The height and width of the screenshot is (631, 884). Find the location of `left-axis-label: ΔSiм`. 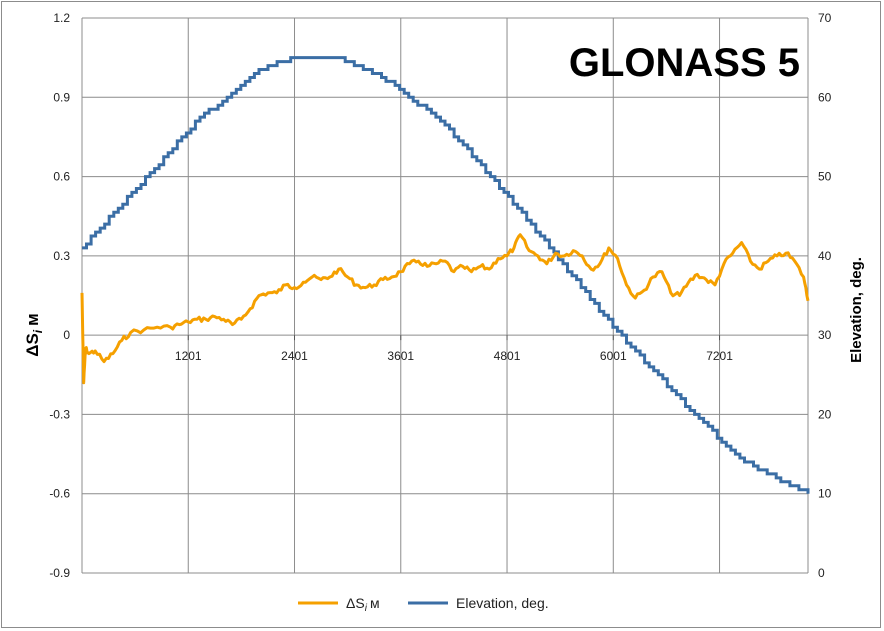

left-axis-label: ΔSiм is located at coordinates (34, 334).